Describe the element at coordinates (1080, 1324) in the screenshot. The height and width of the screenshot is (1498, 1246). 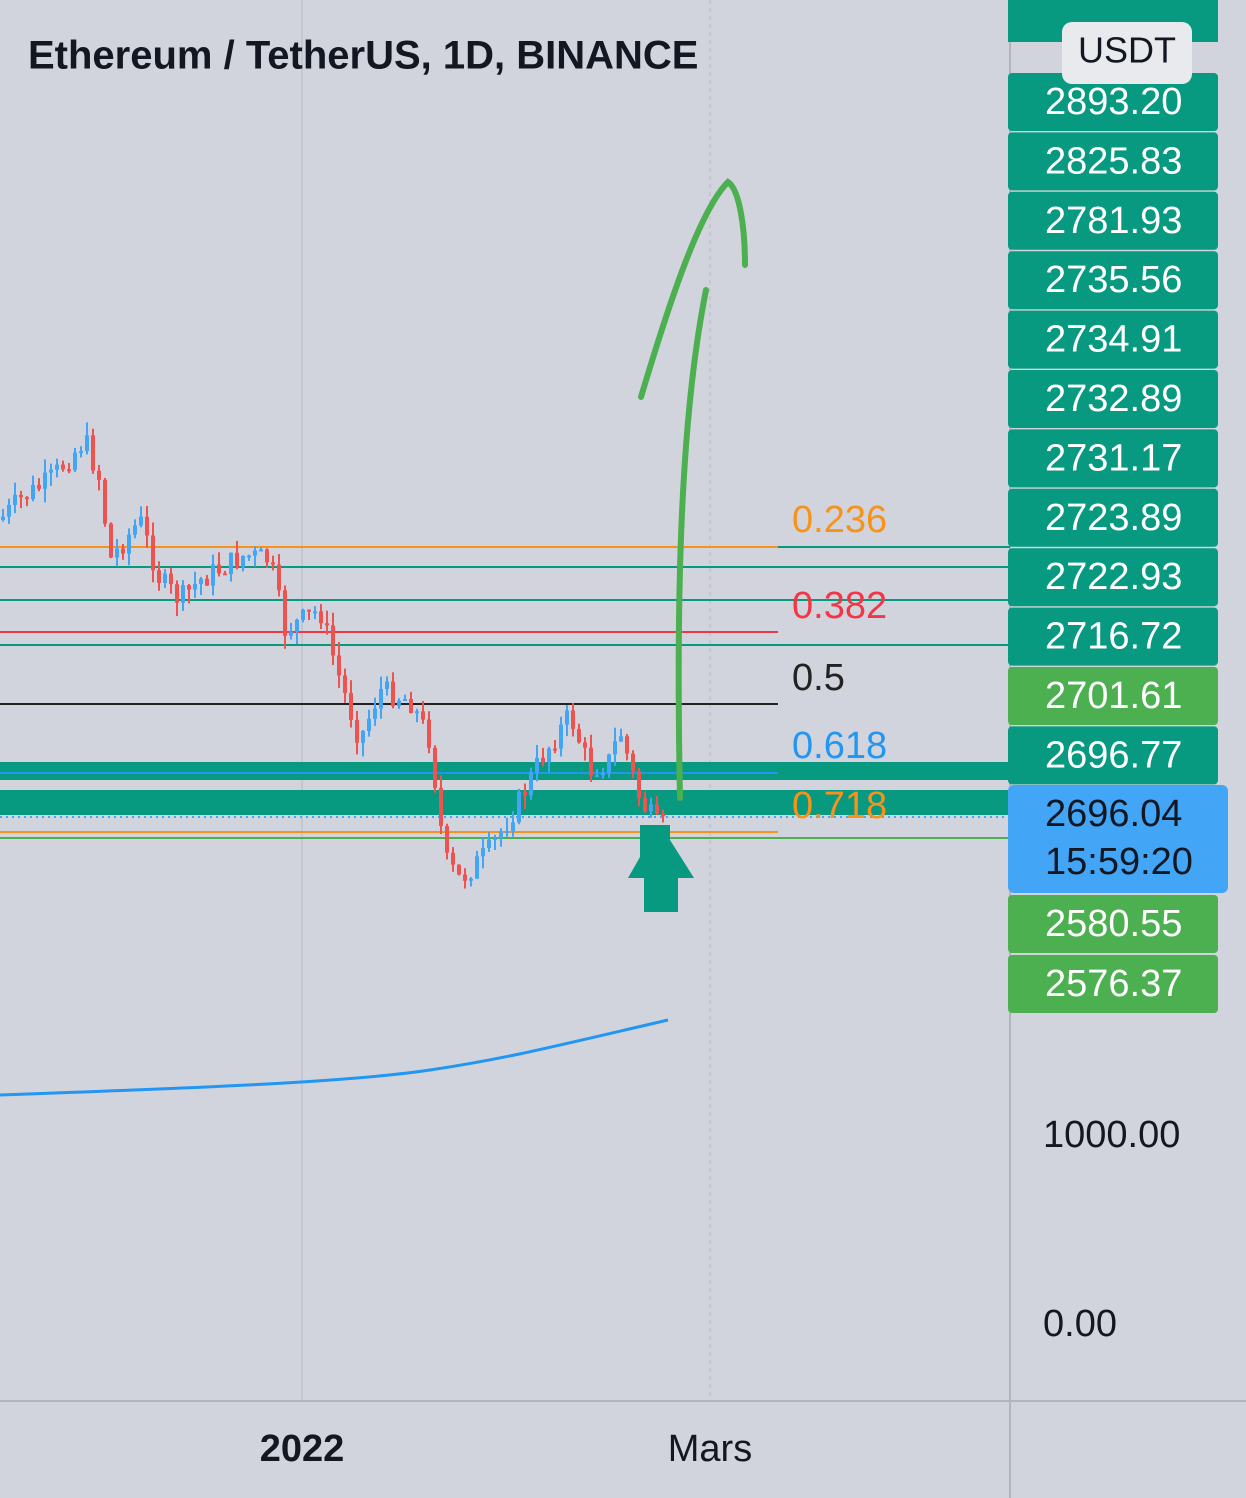
I see `axis-label: 0.00` at that location.